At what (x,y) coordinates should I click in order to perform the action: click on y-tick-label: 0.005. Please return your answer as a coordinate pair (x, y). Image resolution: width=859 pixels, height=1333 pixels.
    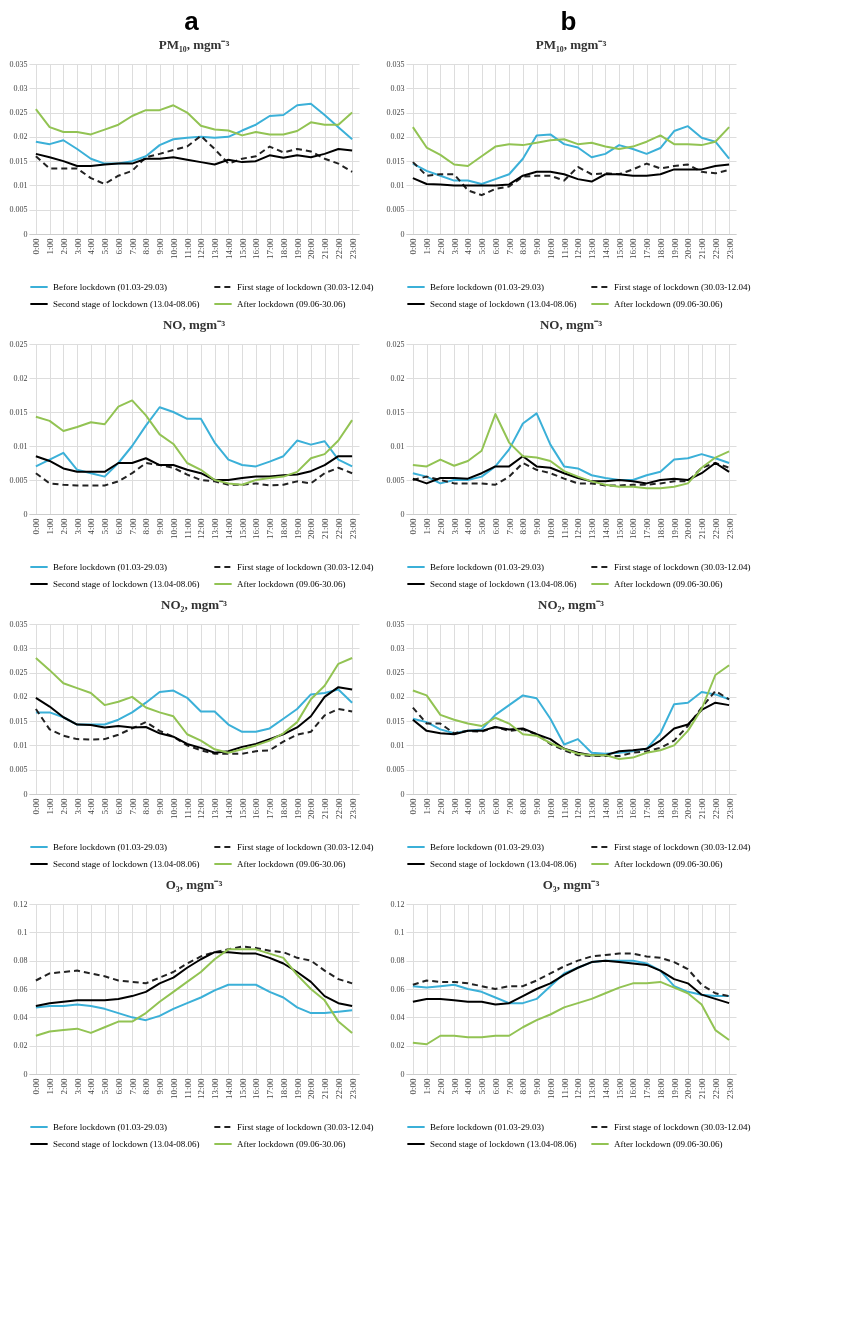
    Looking at the image, I should click on (18, 210).